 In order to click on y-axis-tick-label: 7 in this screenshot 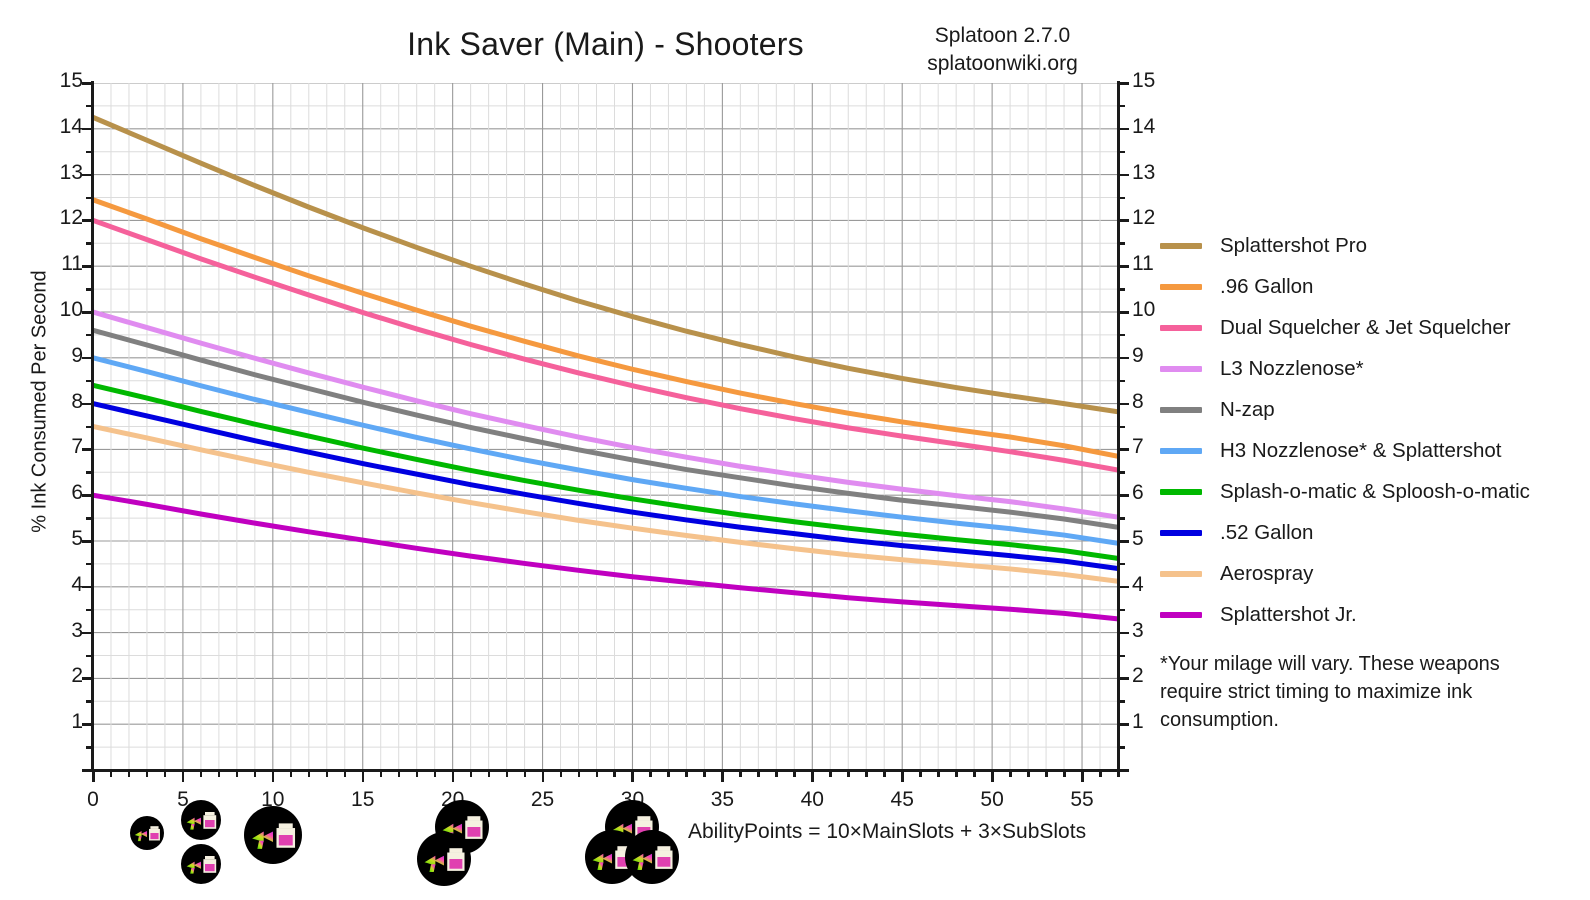, I will do `click(1138, 447)`.